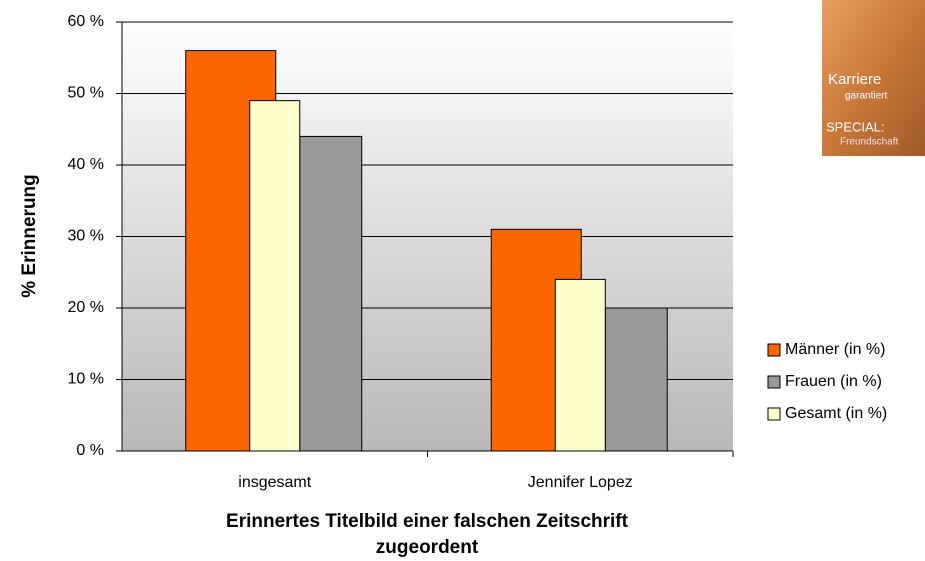 The width and height of the screenshot is (925, 561). I want to click on cover-text: Karriere, so click(854, 79).